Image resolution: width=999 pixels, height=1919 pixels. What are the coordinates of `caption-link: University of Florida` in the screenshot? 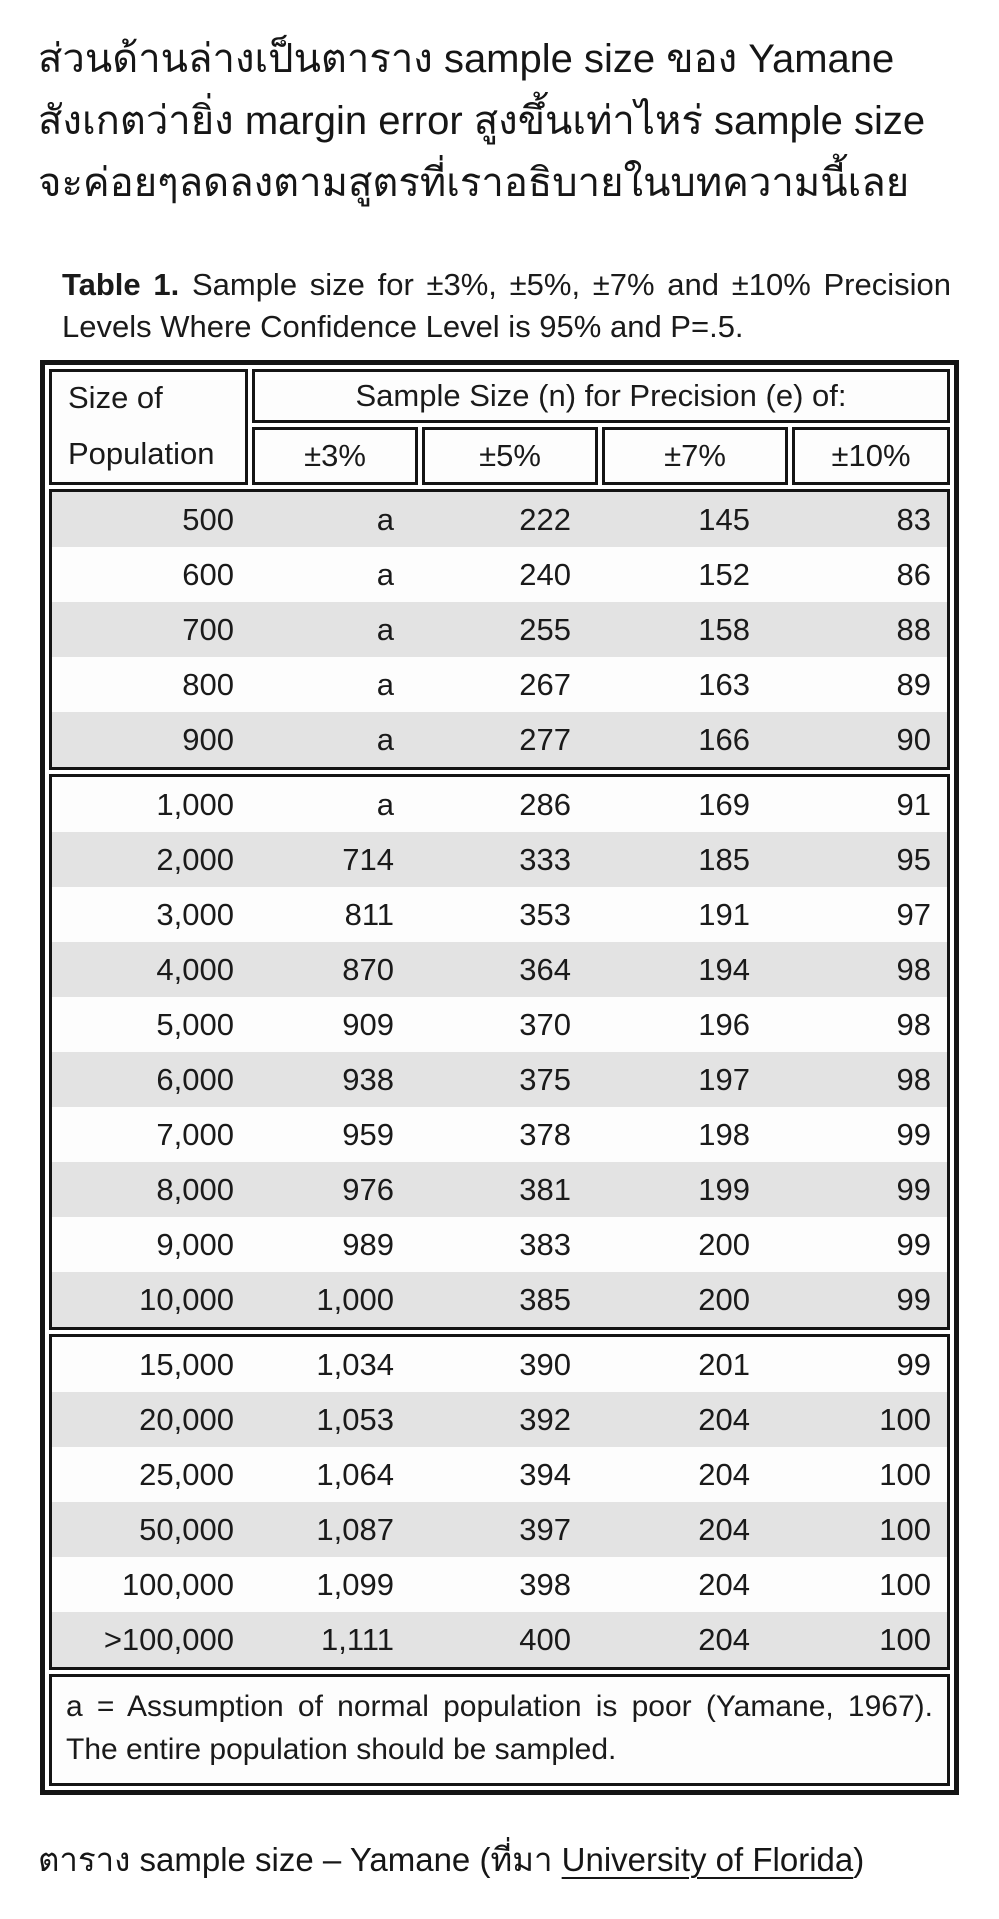 It's located at (707, 1859).